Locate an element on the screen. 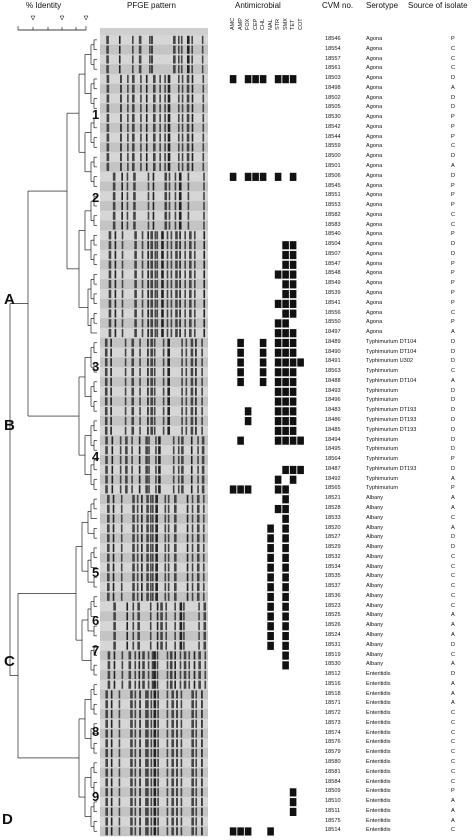 The image size is (474, 840). source: A is located at coordinates (453, 527).